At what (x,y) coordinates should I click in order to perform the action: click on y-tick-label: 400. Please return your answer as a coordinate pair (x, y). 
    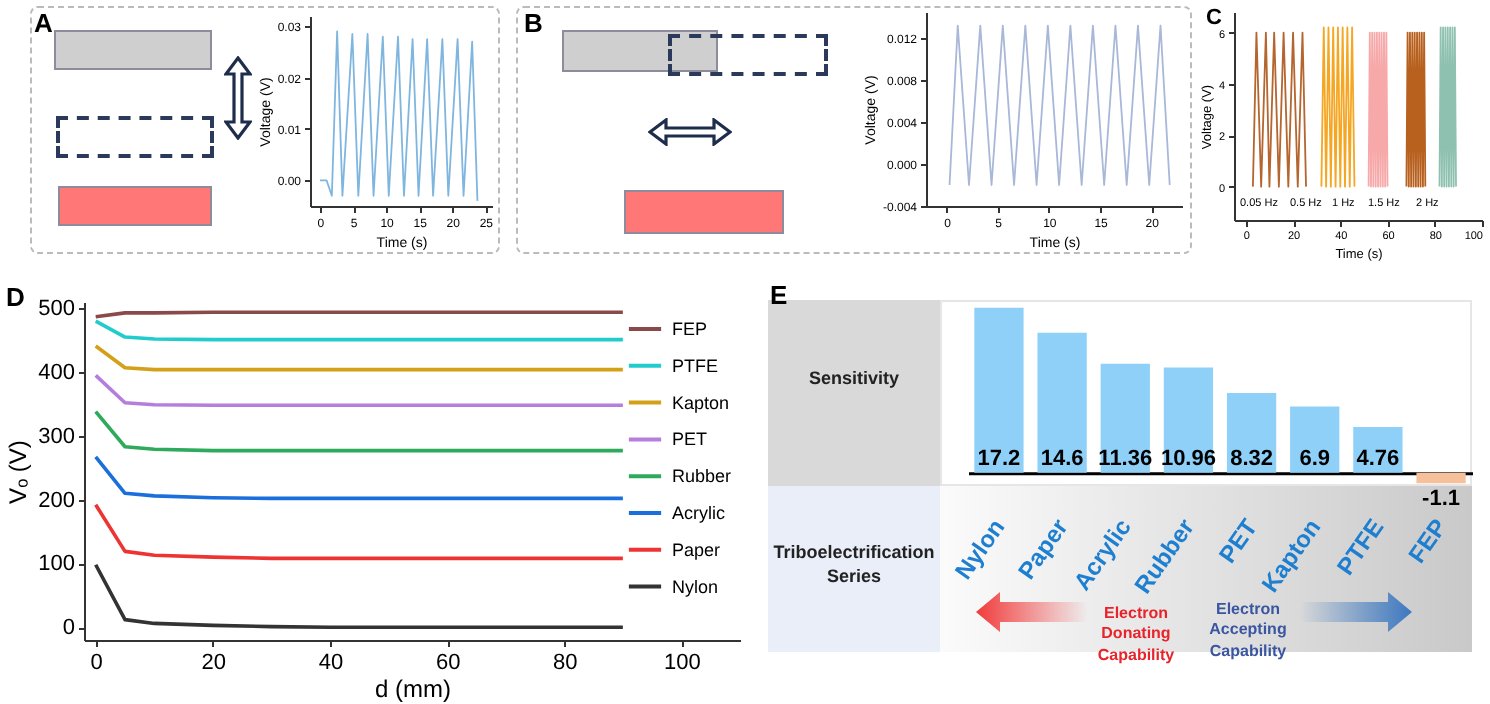
    Looking at the image, I should click on (56, 373).